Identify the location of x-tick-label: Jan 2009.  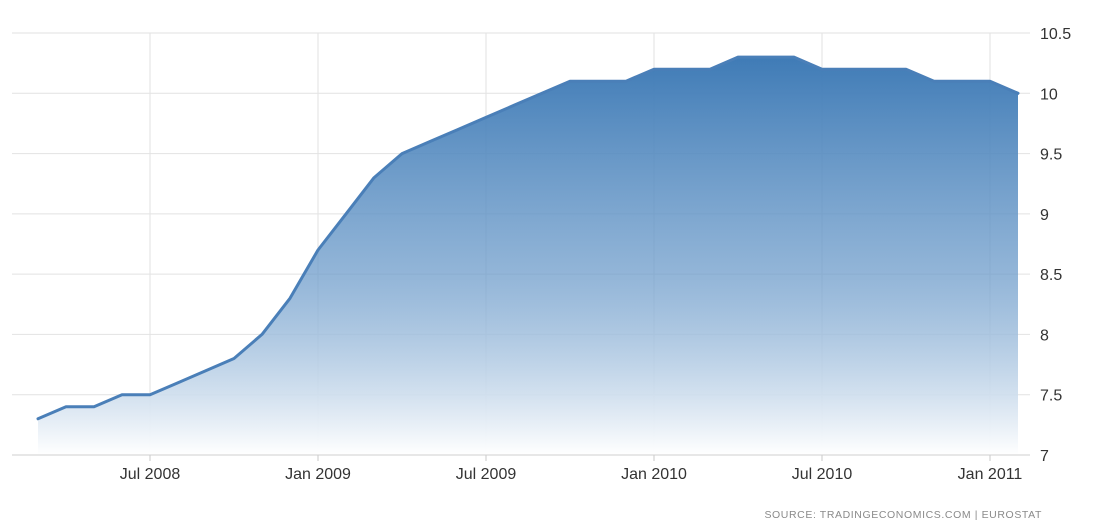
(318, 474).